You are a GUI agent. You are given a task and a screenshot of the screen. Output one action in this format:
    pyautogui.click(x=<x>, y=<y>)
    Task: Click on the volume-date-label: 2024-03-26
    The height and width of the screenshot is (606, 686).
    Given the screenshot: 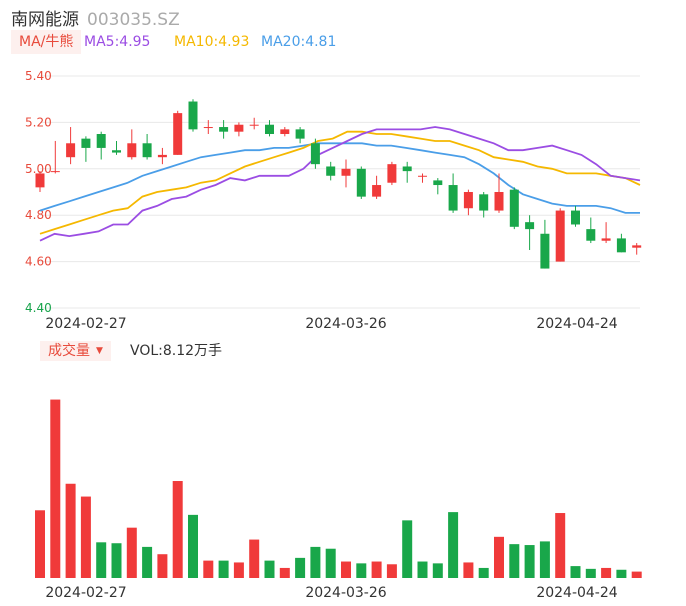 What is the action you would take?
    pyautogui.click(x=345, y=593)
    